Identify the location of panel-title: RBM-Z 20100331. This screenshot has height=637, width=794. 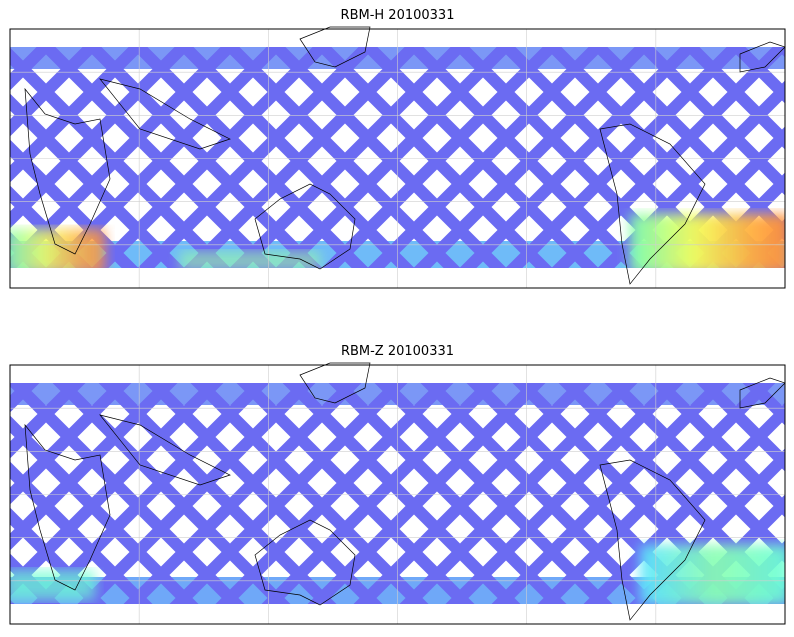
(397, 351).